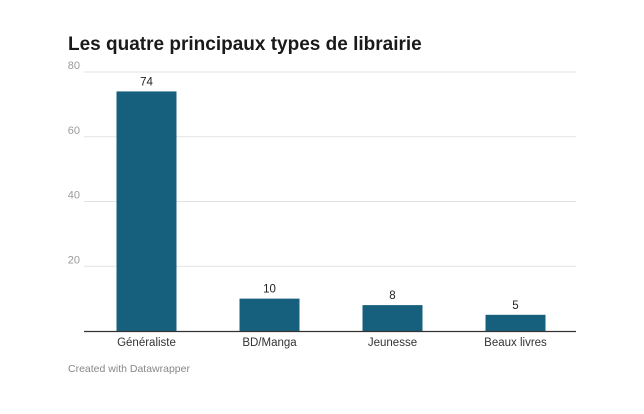 This screenshot has height=414, width=644. Describe the element at coordinates (515, 306) in the screenshot. I see `bar-value-label: 5` at that location.